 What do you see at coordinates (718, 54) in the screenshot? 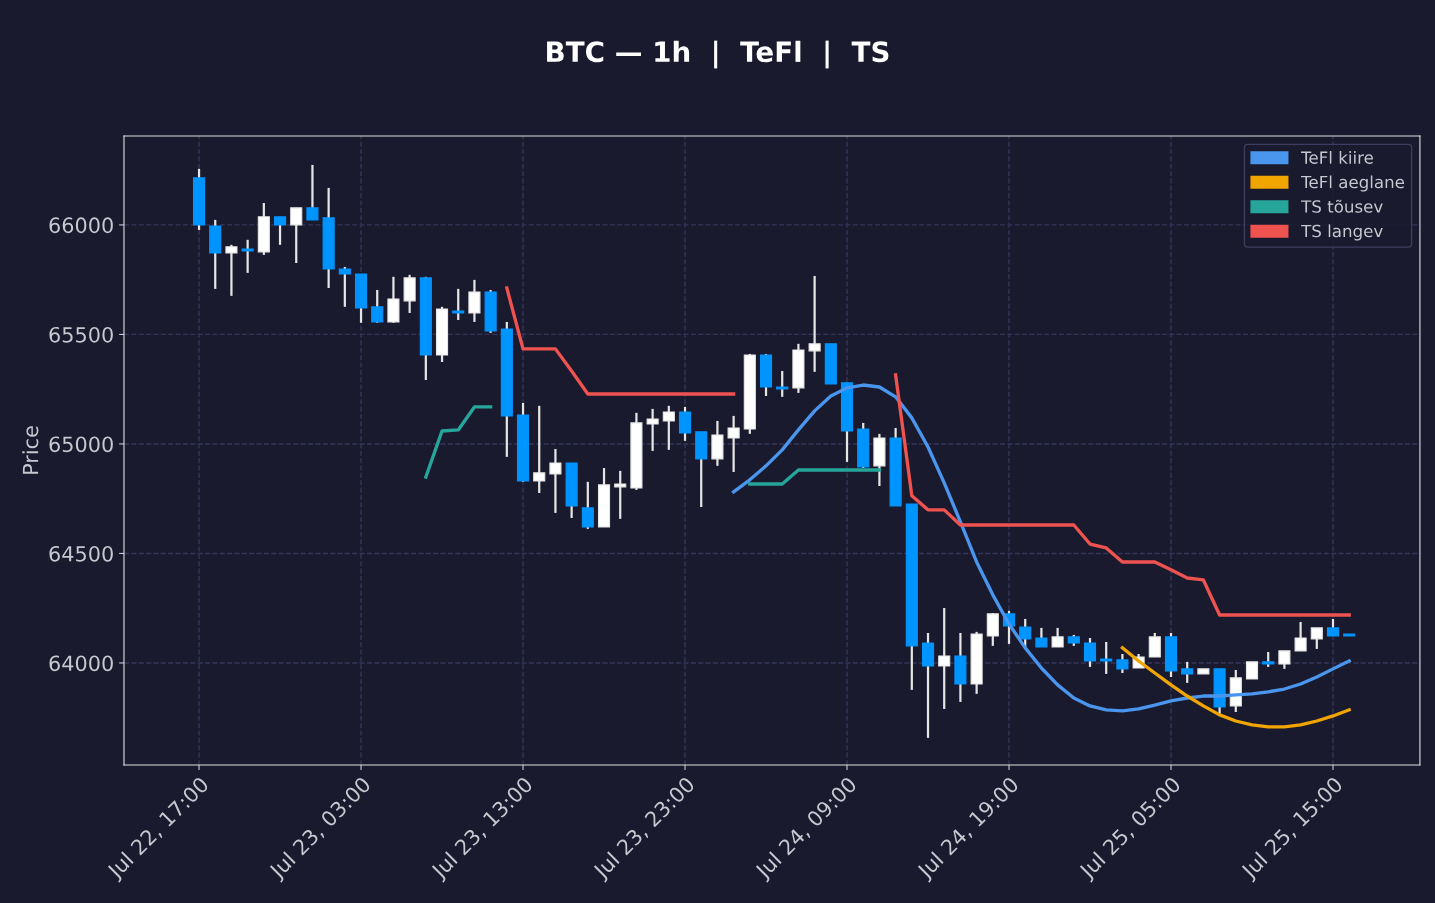
I see `chart-title: BTC — 1h | TeFl | TS` at bounding box center [718, 54].